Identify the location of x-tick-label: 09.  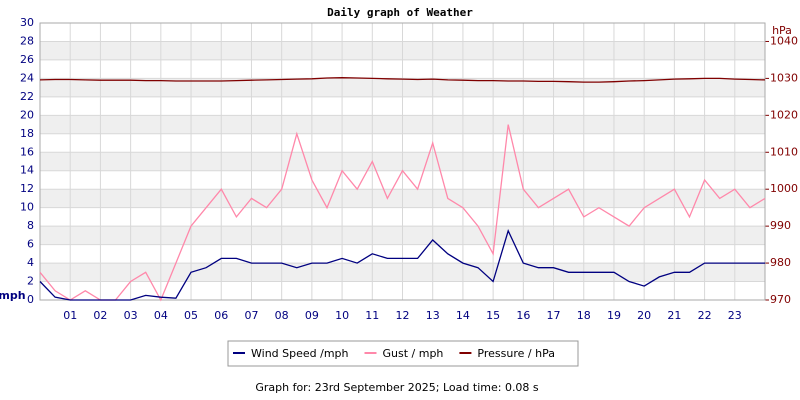
(312, 315).